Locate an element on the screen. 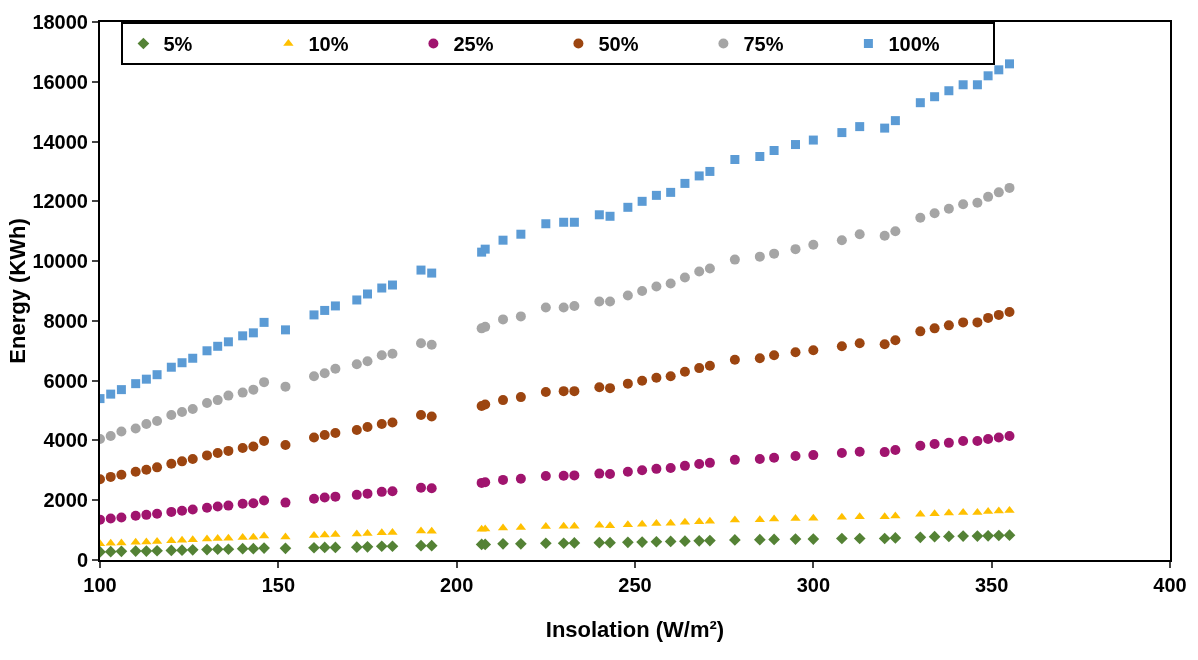 This screenshot has height=660, width=1198. y-tick-label: 6000 is located at coordinates (65, 380).